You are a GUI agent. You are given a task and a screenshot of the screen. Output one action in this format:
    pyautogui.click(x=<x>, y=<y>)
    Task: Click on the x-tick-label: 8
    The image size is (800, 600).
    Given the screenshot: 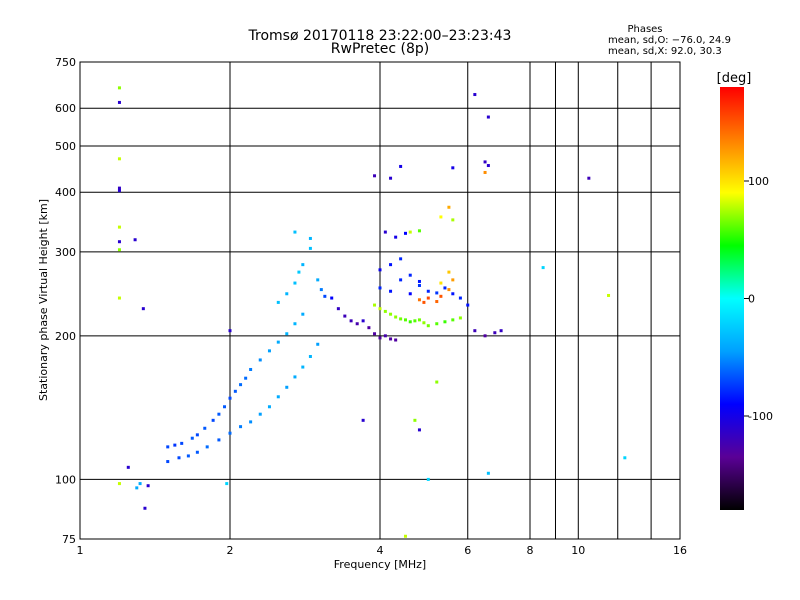 What is the action you would take?
    pyautogui.click(x=530, y=550)
    